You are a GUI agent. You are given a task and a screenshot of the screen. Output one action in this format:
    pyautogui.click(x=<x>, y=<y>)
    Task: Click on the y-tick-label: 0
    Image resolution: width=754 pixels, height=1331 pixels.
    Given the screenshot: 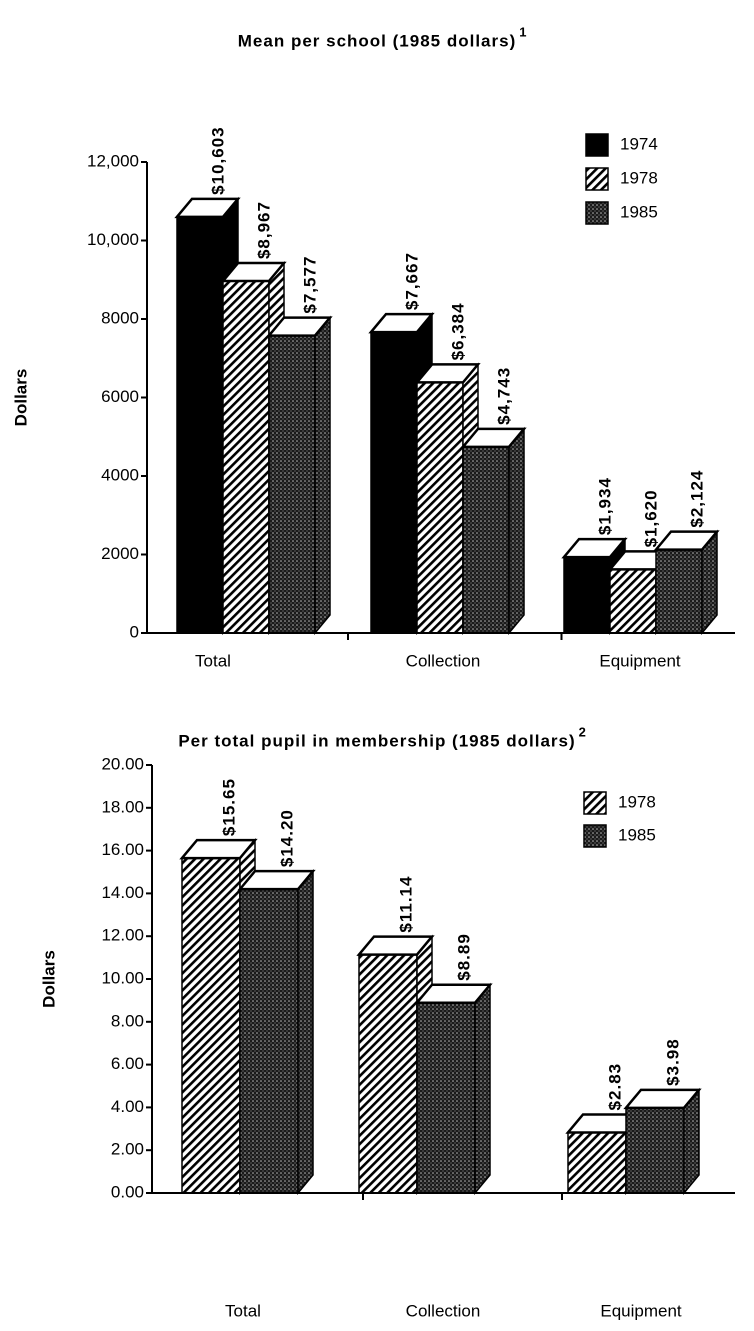 What is the action you would take?
    pyautogui.click(x=134, y=631)
    